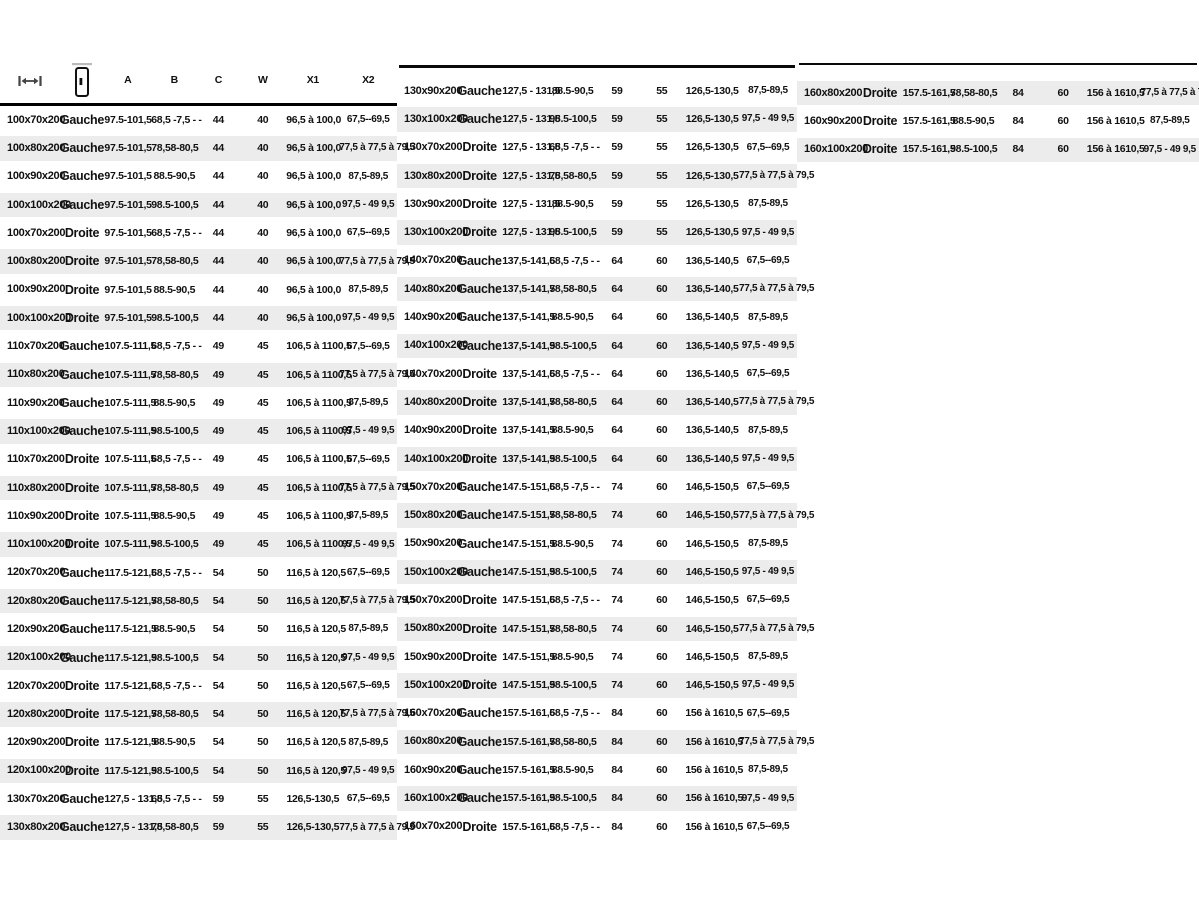 The height and width of the screenshot is (899, 1199). Describe the element at coordinates (433, 288) in the screenshot. I see `cell-dimensions: 140x80x200` at that location.